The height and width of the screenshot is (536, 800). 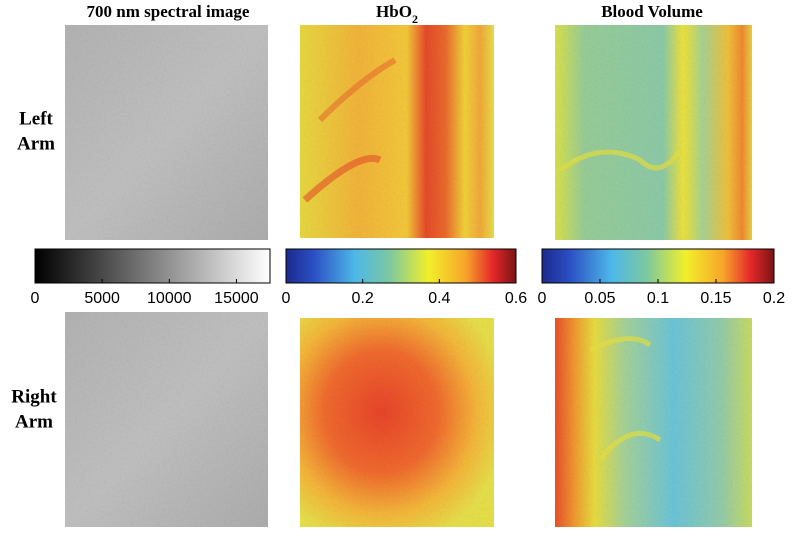 What do you see at coordinates (394, 11) in the screenshot?
I see `title-text: HbO` at bounding box center [394, 11].